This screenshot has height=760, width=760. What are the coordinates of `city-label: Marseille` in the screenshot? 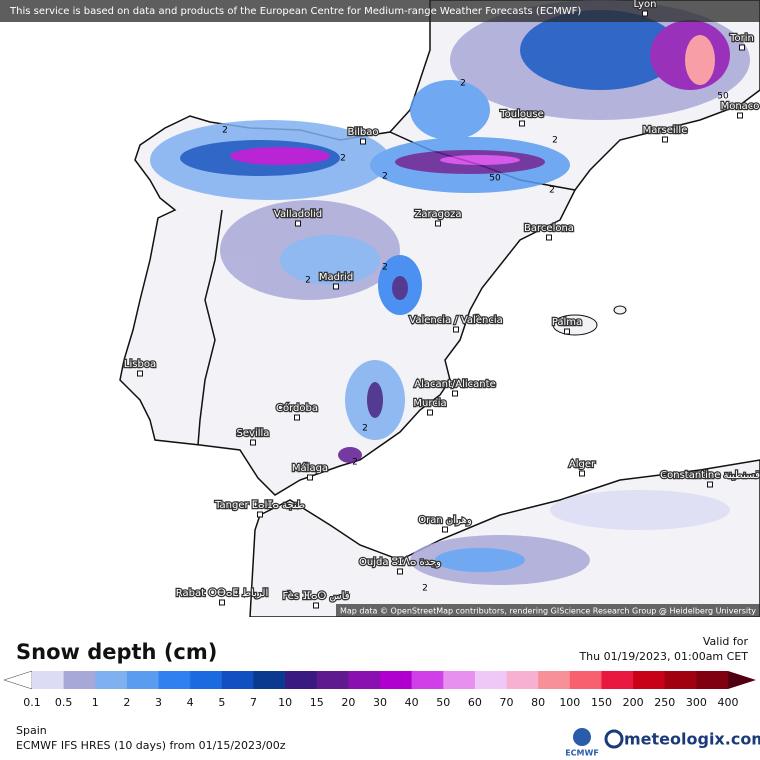 It's located at (665, 130).